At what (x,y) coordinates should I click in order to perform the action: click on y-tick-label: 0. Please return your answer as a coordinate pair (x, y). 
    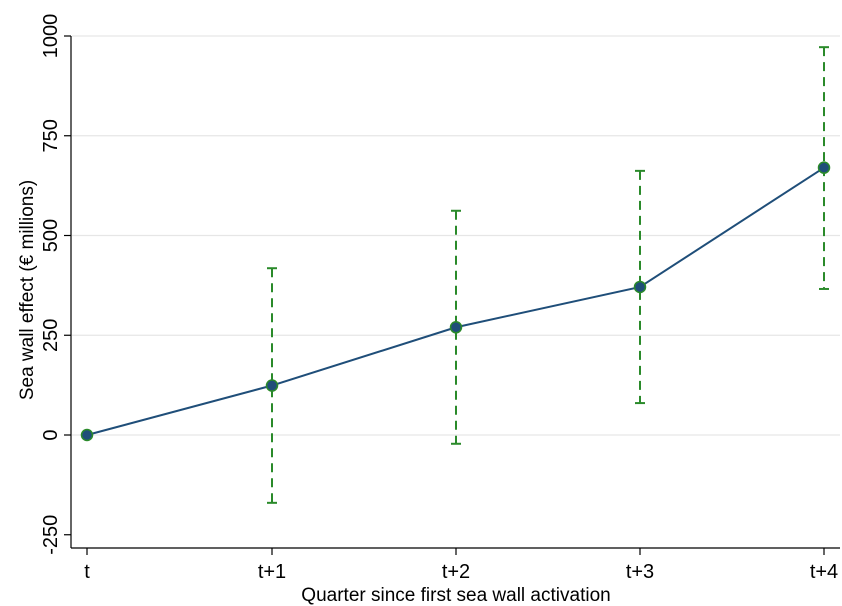
    Looking at the image, I should click on (51, 434).